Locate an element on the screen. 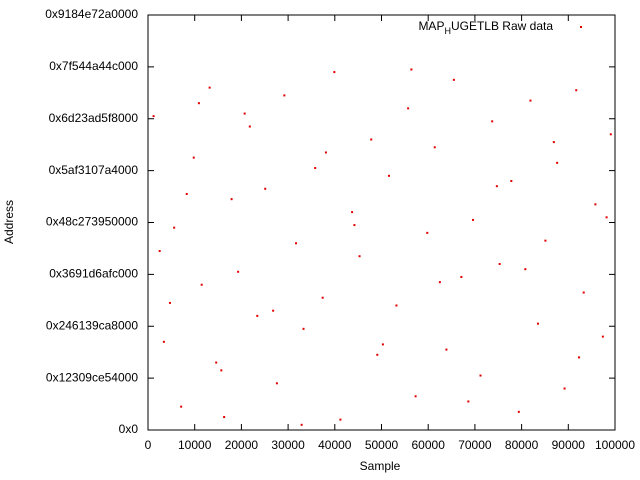 The image size is (640, 480). y-tick-label: 0x5af3107a4000 is located at coordinates (94, 170).